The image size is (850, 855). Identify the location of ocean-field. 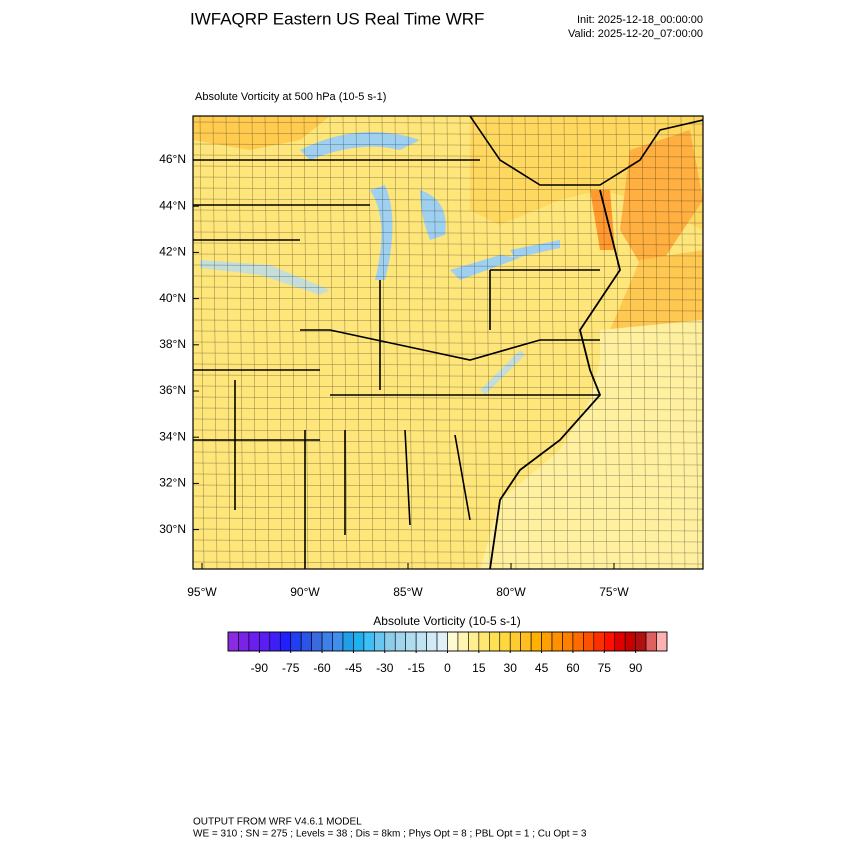
(591, 444).